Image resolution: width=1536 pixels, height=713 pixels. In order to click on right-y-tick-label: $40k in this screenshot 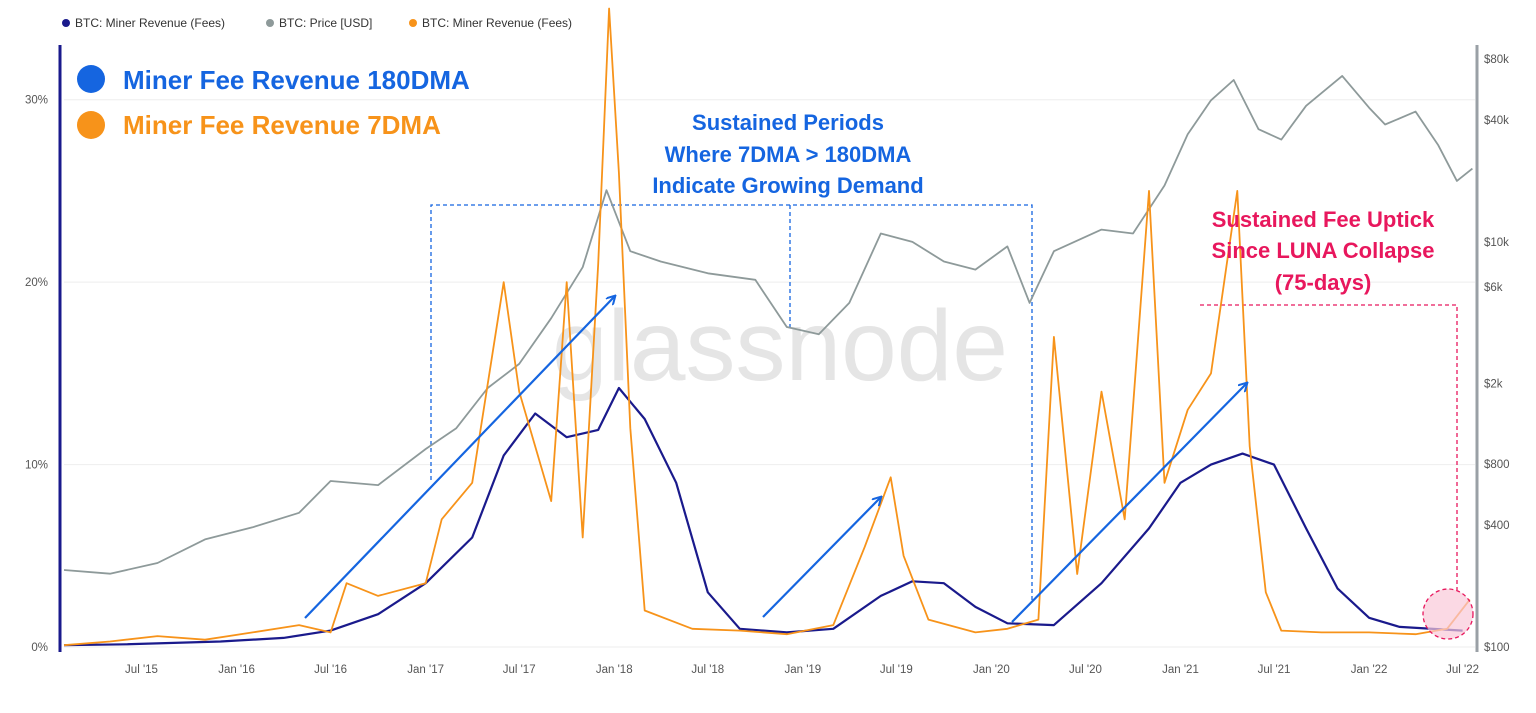, I will do `click(1496, 121)`.